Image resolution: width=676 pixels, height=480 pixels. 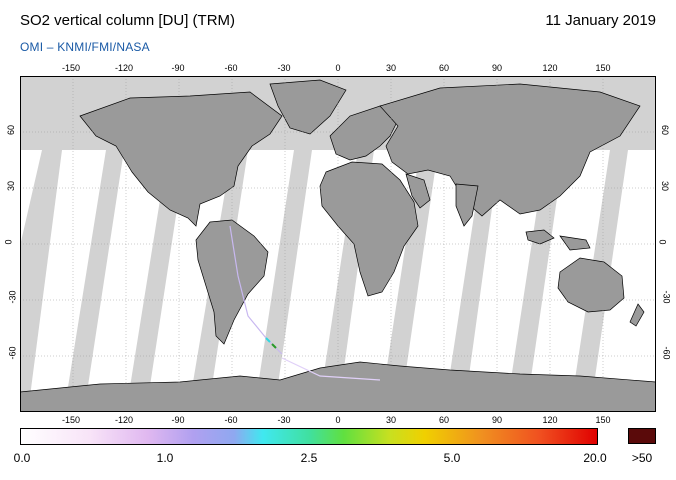 What do you see at coordinates (497, 420) in the screenshot?
I see `lon-tick-bottom: 90` at bounding box center [497, 420].